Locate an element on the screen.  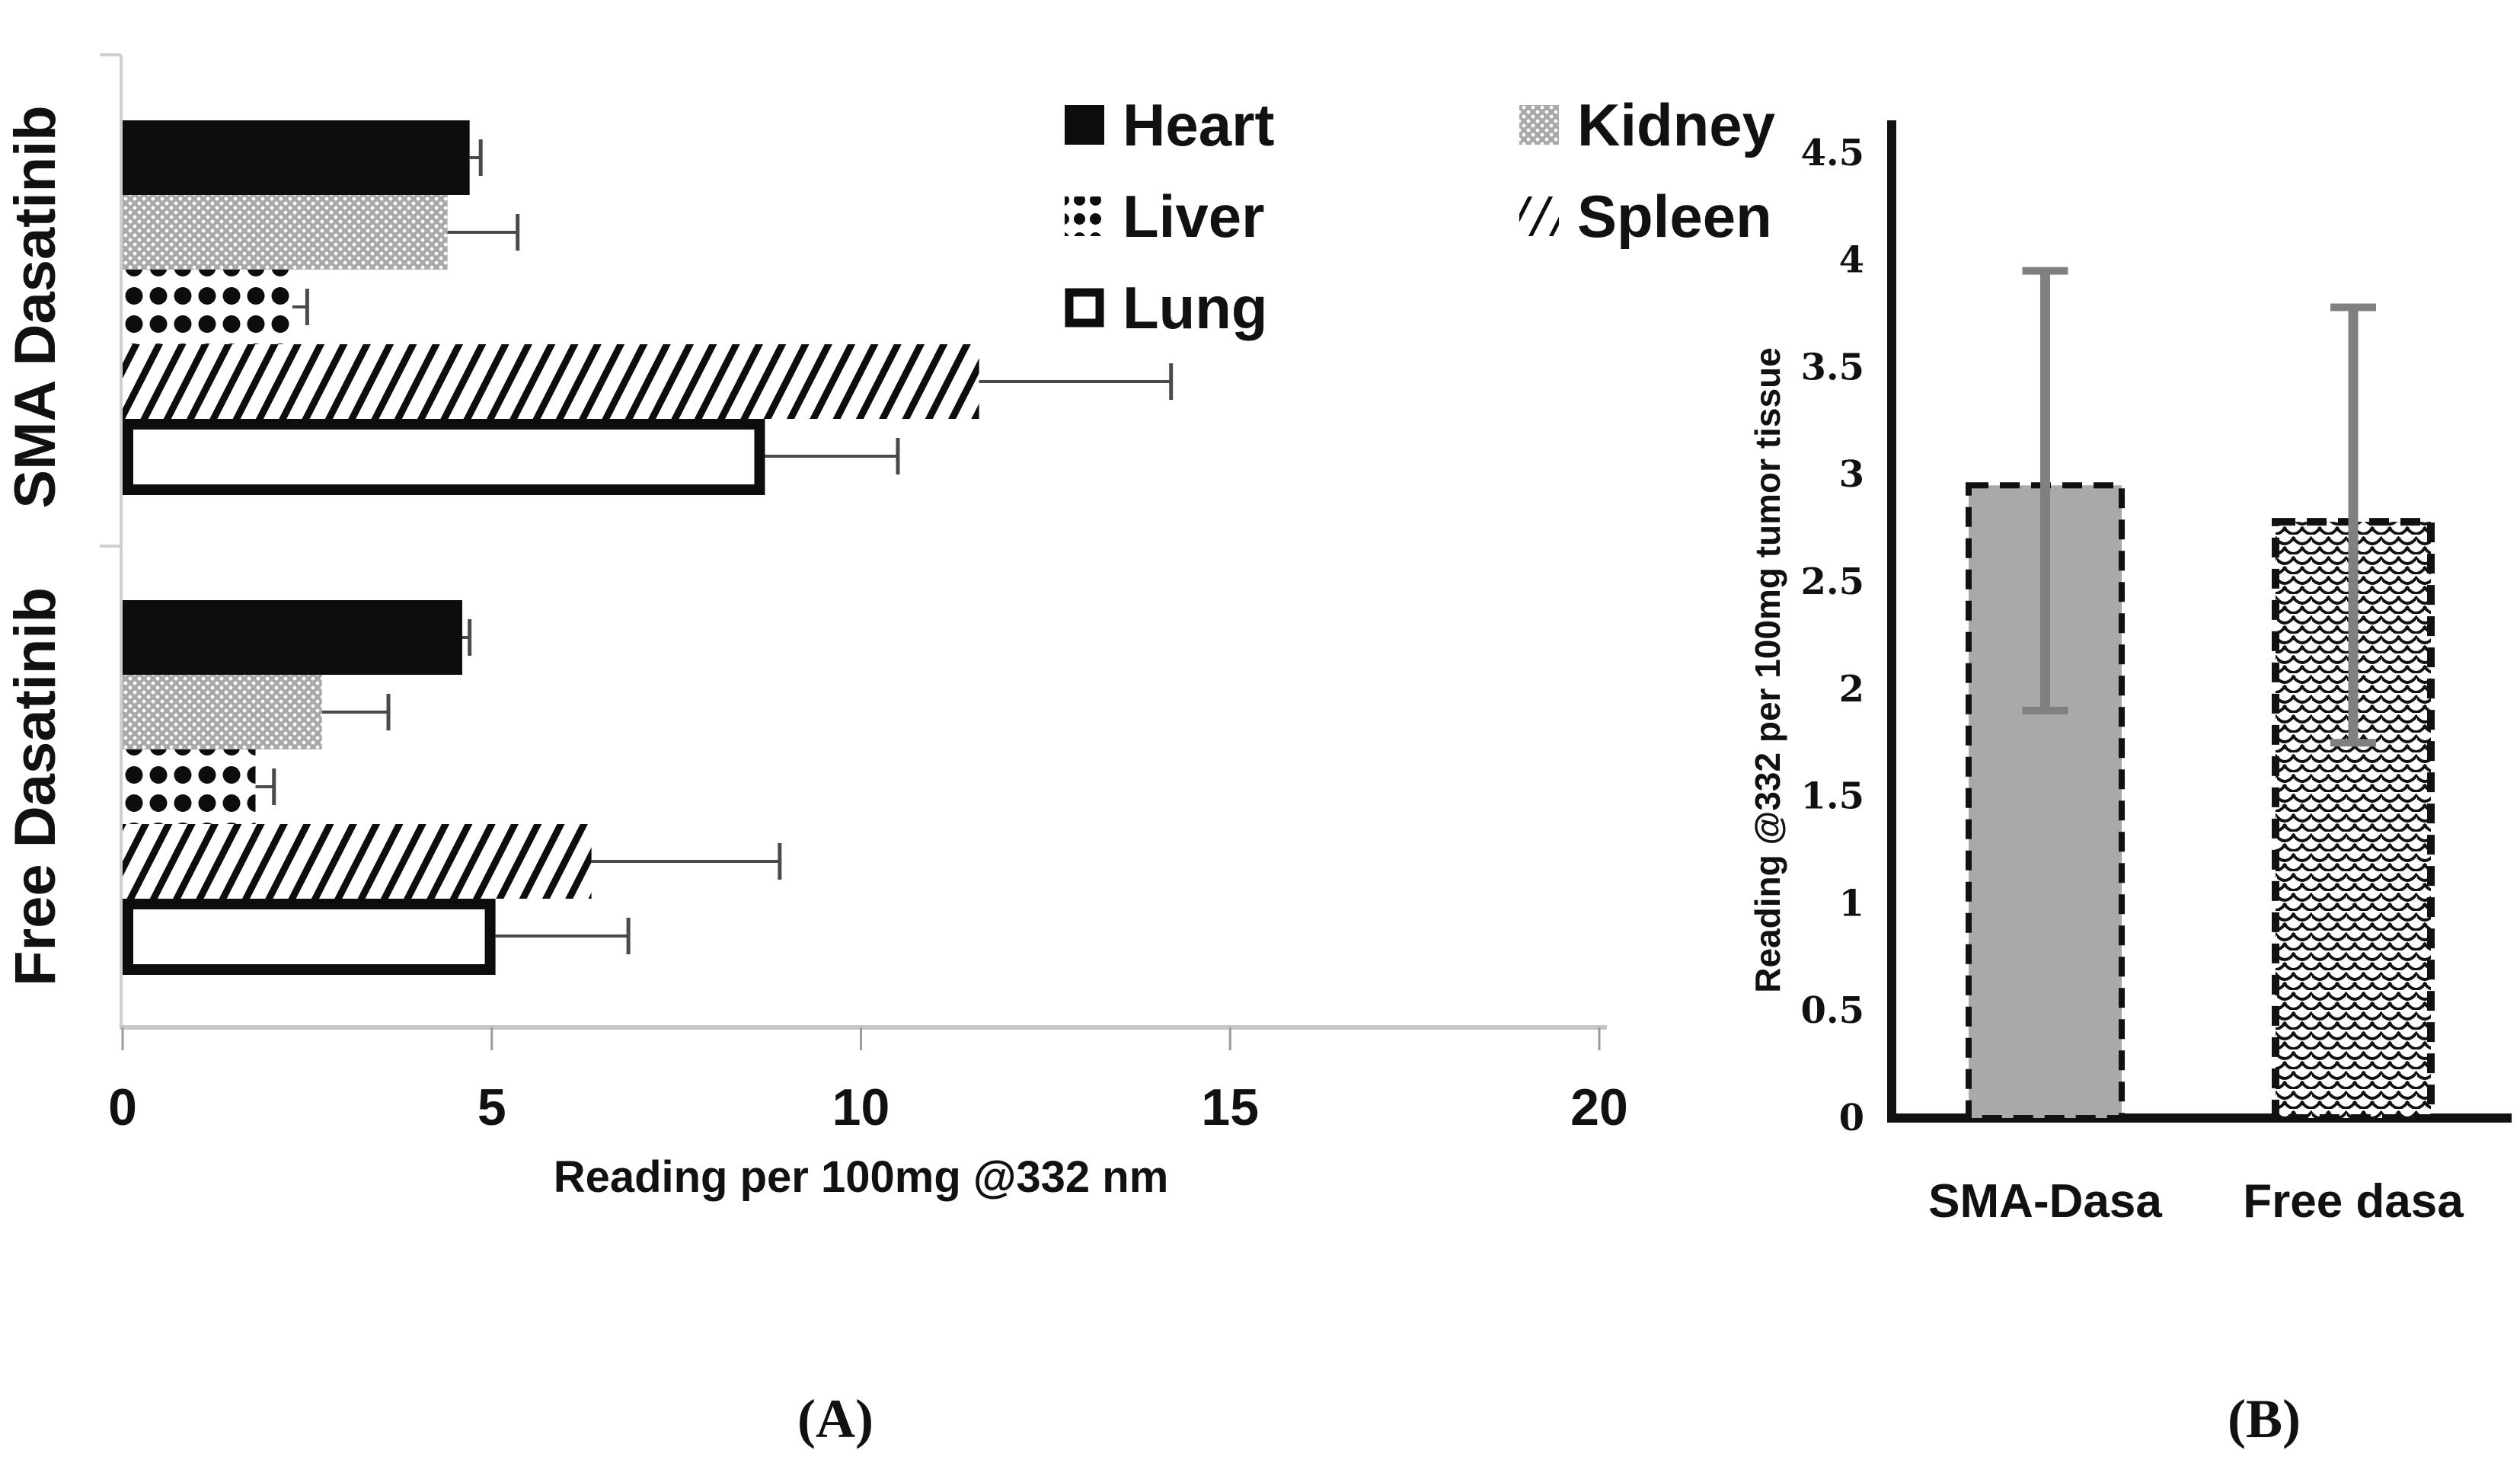
legend-swatch-lung is located at coordinates (1084, 307).